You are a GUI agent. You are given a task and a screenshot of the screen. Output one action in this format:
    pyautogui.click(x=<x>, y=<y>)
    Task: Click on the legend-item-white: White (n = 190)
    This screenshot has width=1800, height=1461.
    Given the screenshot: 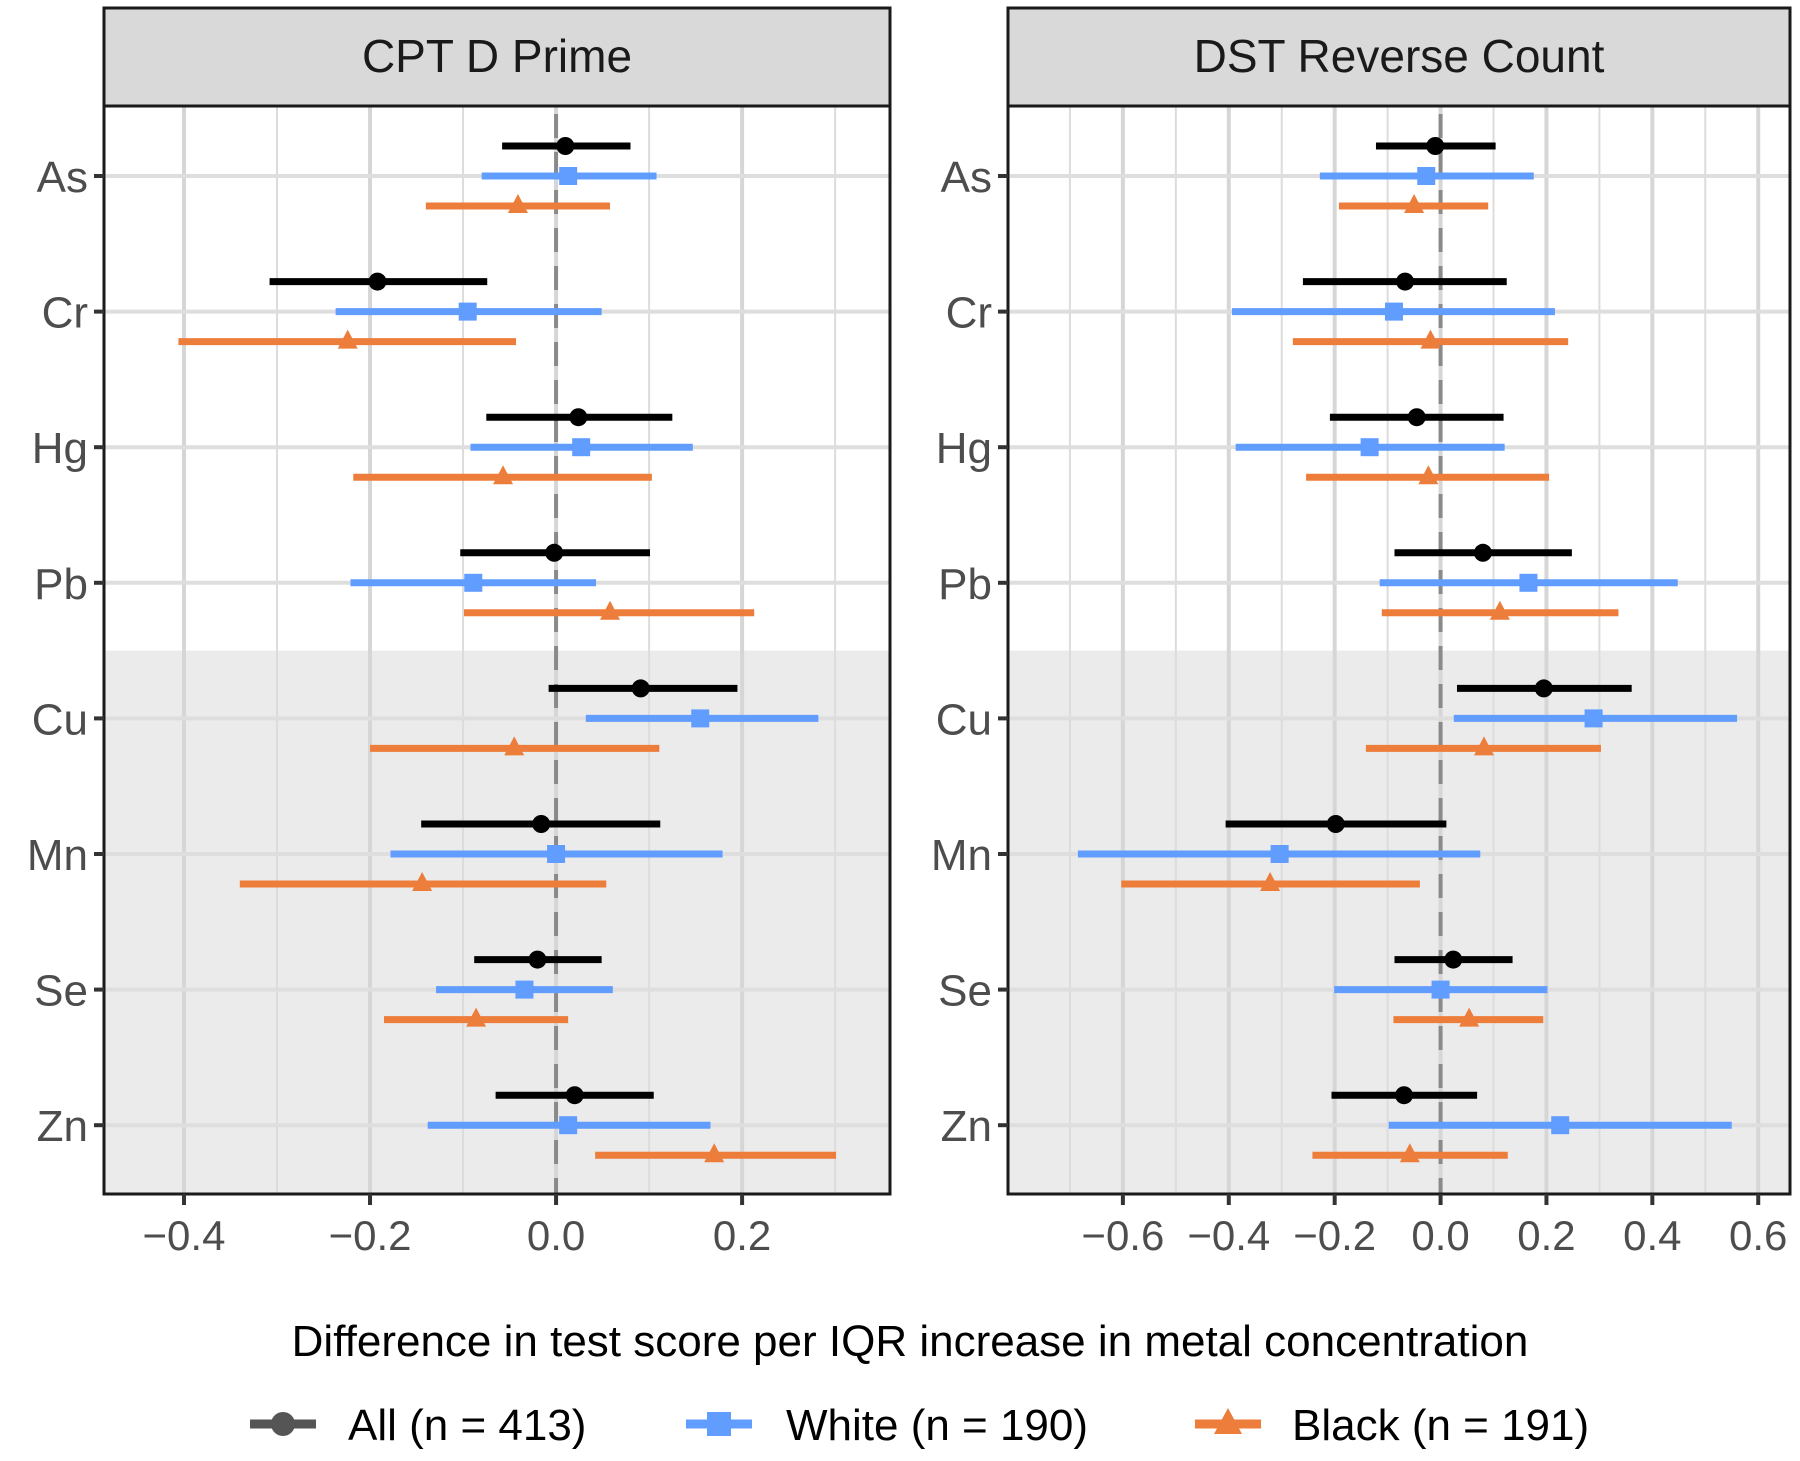 What is the action you would take?
    pyautogui.click(x=887, y=1425)
    